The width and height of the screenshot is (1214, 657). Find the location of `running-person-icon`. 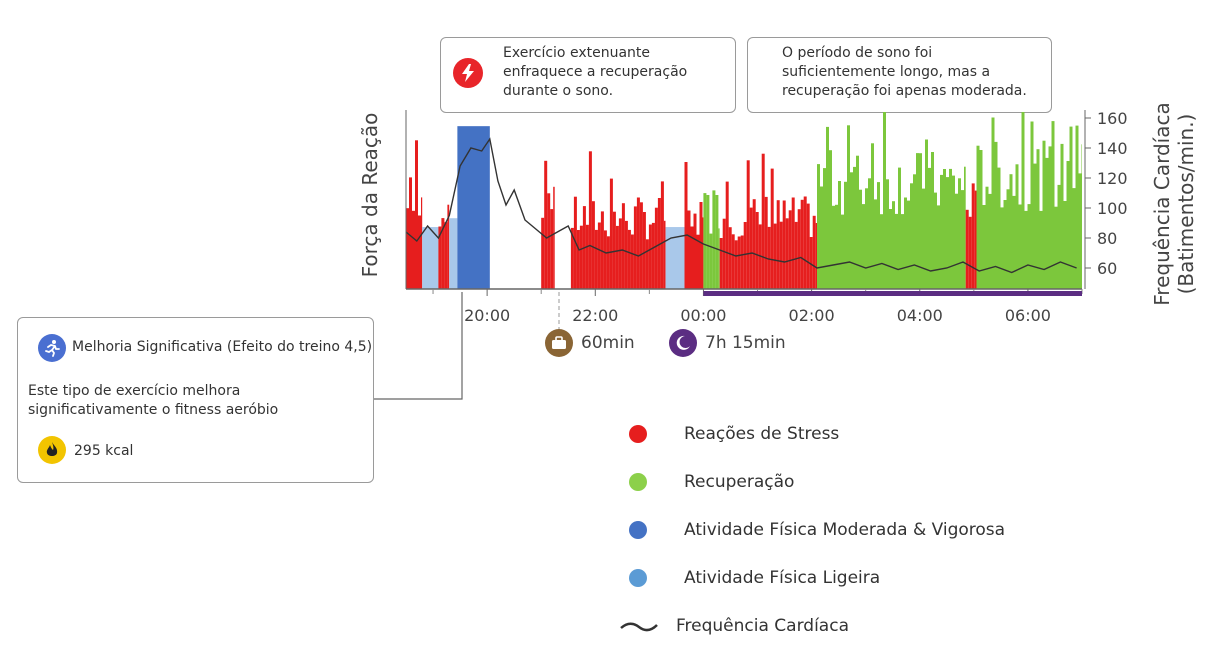

running-person-icon is located at coordinates (52, 348).